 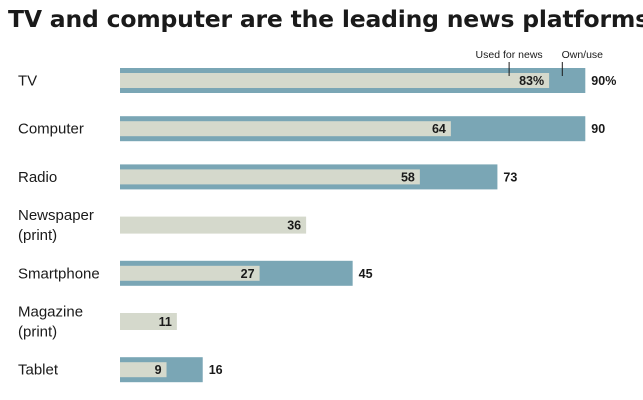 I want to click on label-used-for-news-computer: 64, so click(x=439, y=129).